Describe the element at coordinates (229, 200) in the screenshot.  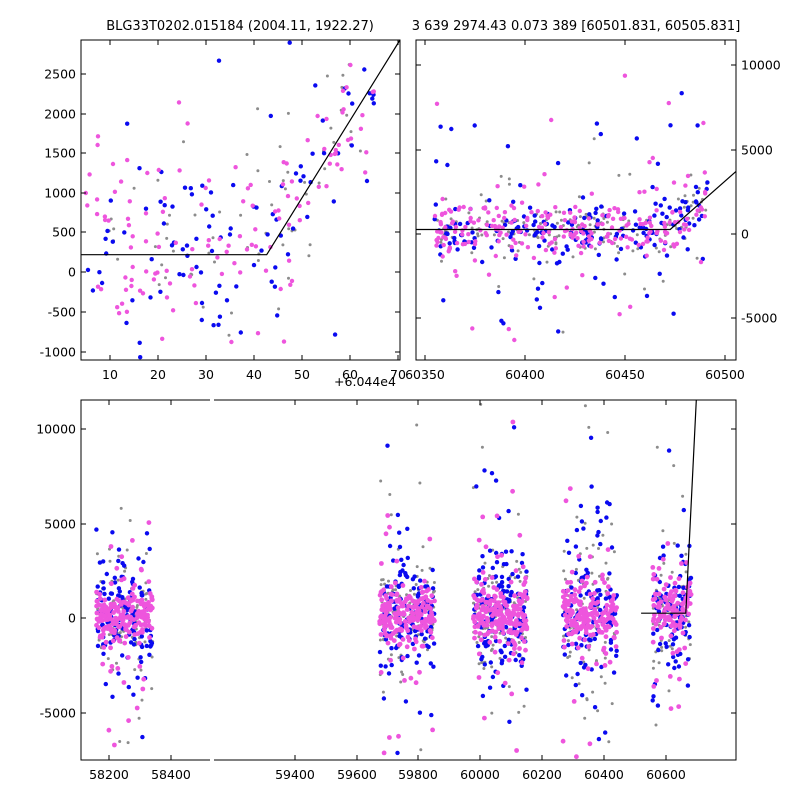
I see `data-points` at that location.